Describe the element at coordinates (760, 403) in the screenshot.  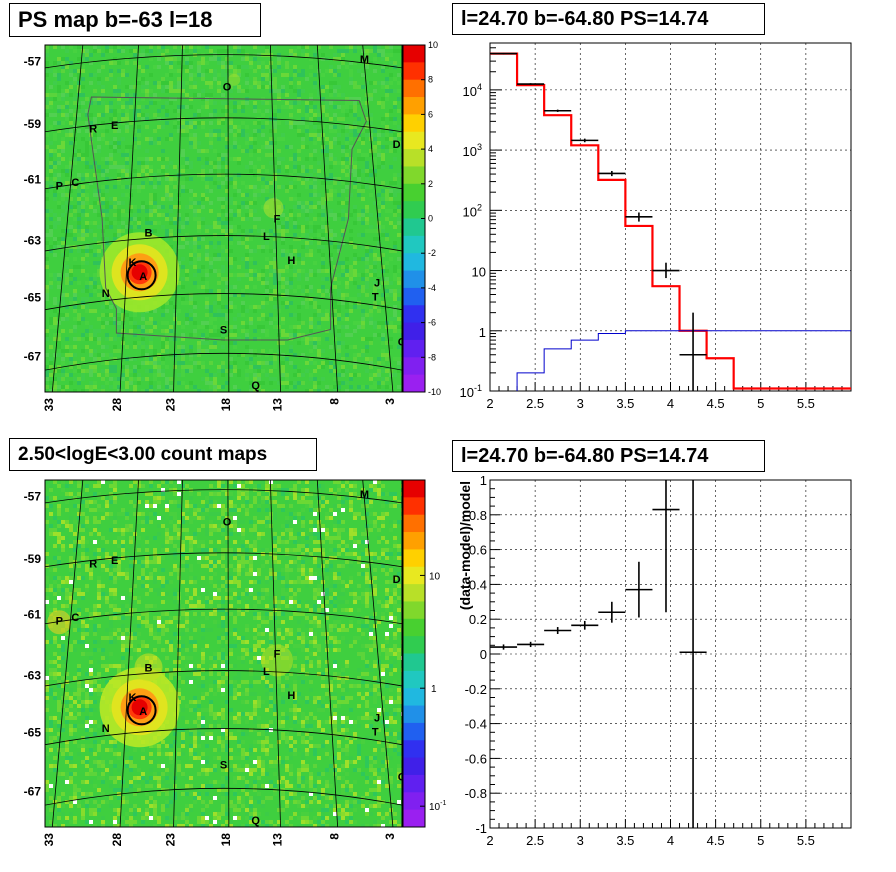
I see `x-tick-label: 5` at that location.